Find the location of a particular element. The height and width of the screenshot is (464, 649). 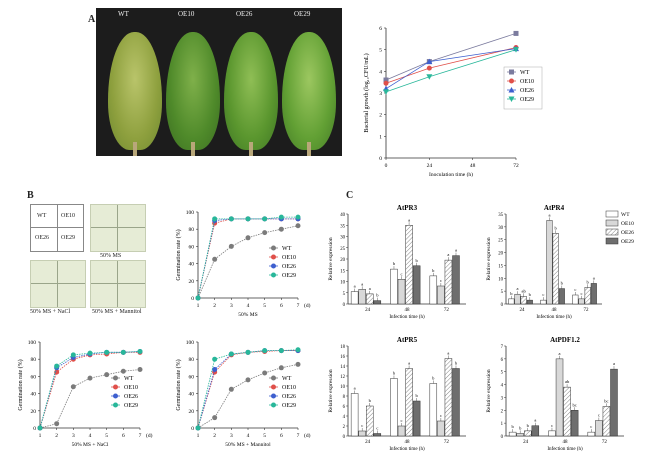

series-line-wt is located at coordinates (451, 57).